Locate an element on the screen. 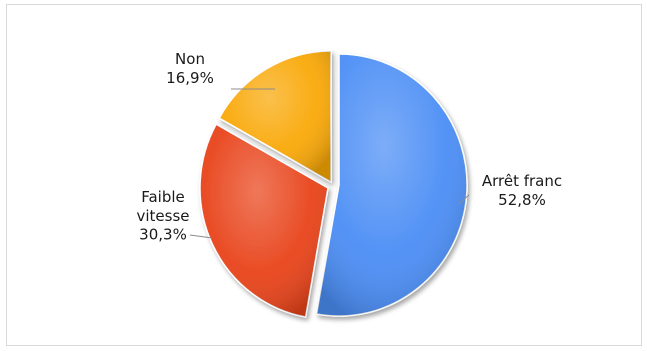  data-label-line: 30,3% is located at coordinates (163, 235).